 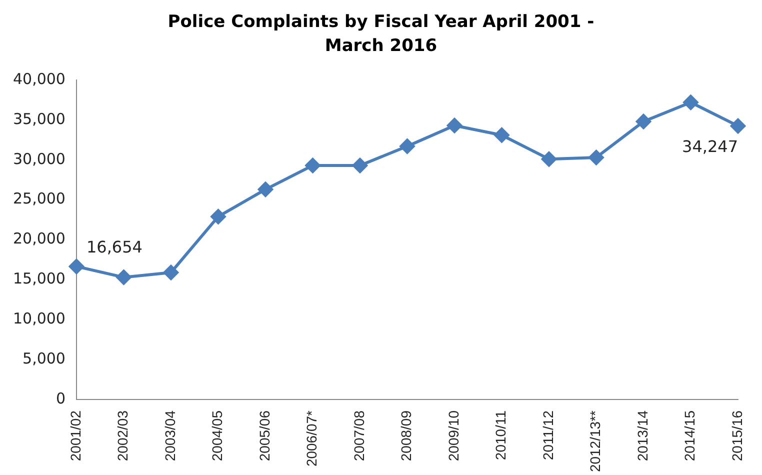 What do you see at coordinates (217, 436) in the screenshot?
I see `x-tick-label: 2004/05` at bounding box center [217, 436].